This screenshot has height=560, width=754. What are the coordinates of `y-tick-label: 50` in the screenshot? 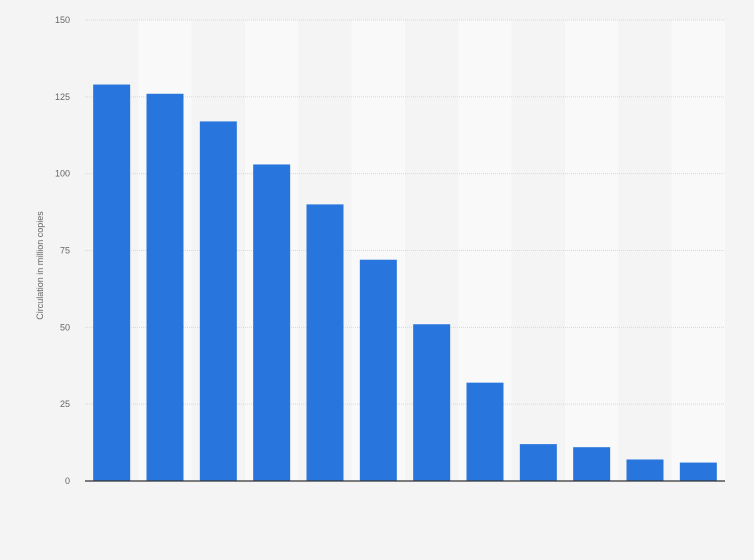 It's located at (65, 327).